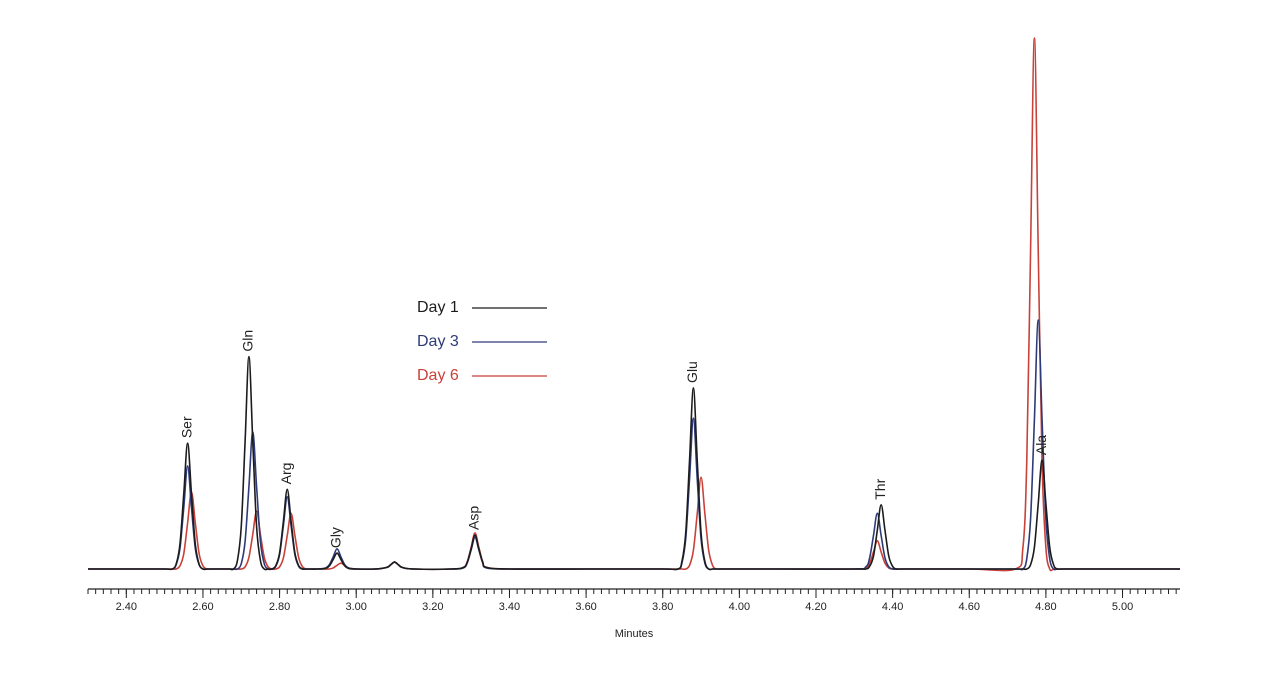  Describe the element at coordinates (634, 634) in the screenshot. I see `x-axis-label: Minutes` at that location.